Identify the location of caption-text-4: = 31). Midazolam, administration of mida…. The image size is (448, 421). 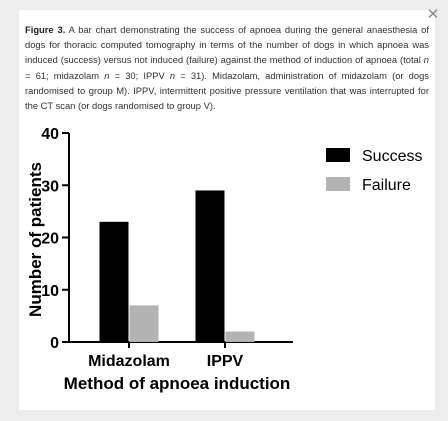
(227, 90).